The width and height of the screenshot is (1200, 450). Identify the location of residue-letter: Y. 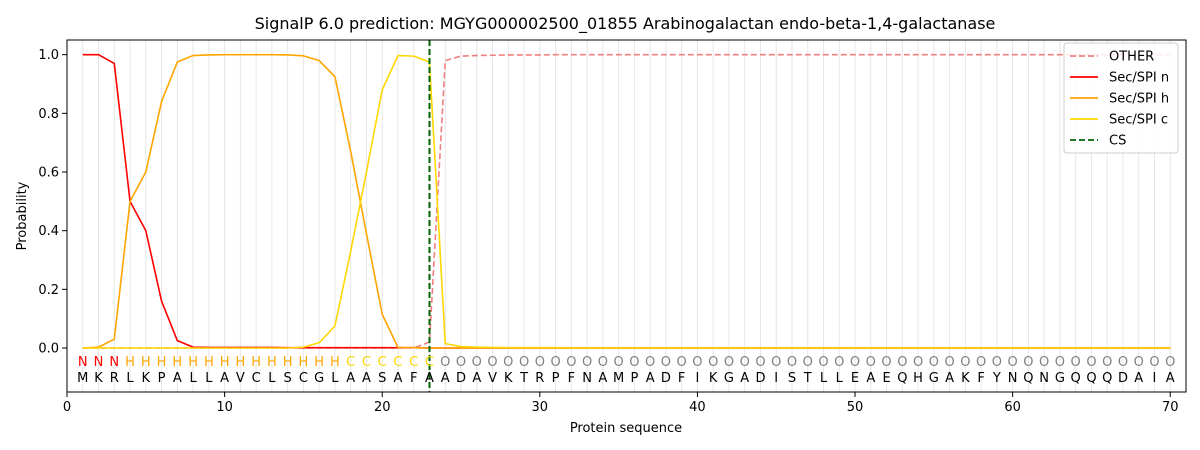
(996, 378).